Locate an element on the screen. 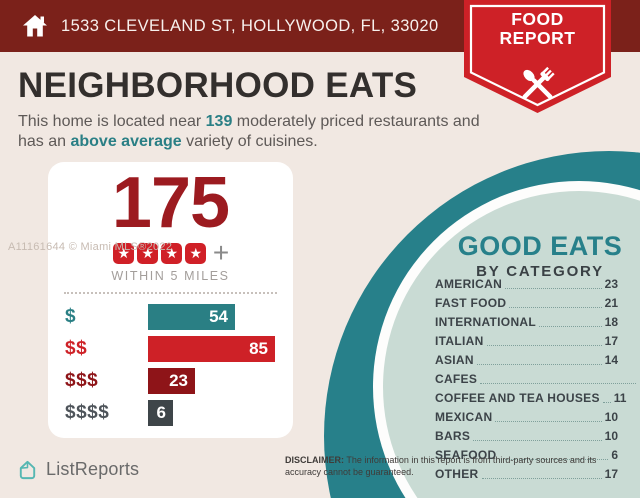 This screenshot has width=640, height=498. price-bar-value: 54 is located at coordinates (218, 316).